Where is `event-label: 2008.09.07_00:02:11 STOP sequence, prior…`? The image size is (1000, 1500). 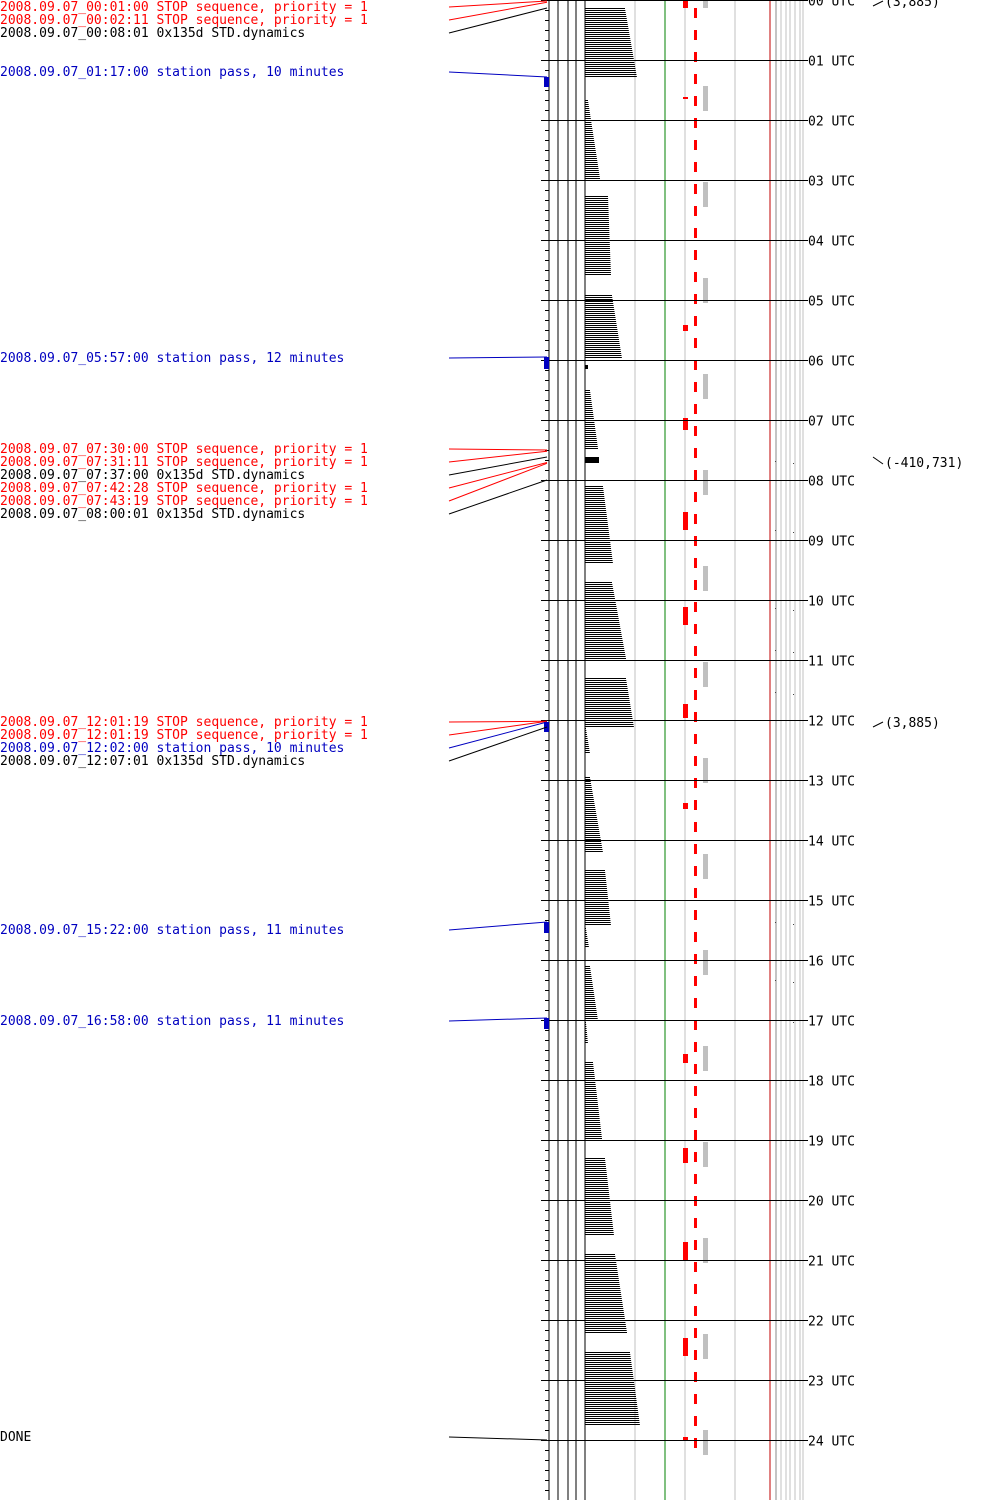
event-label: 2008.09.07_00:02:11 STOP sequence, prior… is located at coordinates (184, 20).